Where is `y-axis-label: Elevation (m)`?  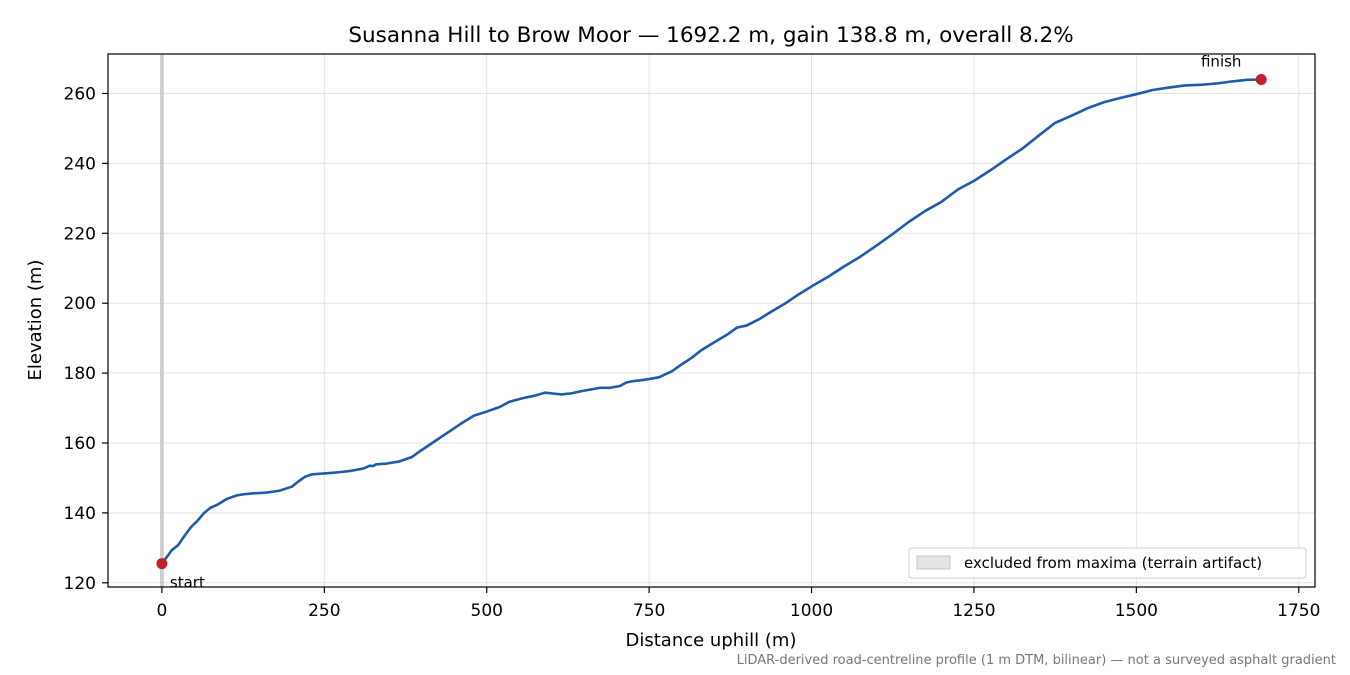
y-axis-label: Elevation (m) is located at coordinates (35, 320).